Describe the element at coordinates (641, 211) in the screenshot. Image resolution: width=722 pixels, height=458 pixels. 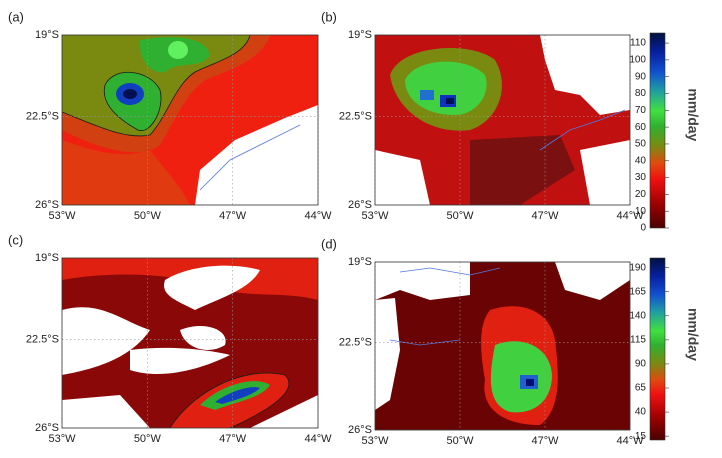
I see `colorbar-tick-label: 10` at that location.